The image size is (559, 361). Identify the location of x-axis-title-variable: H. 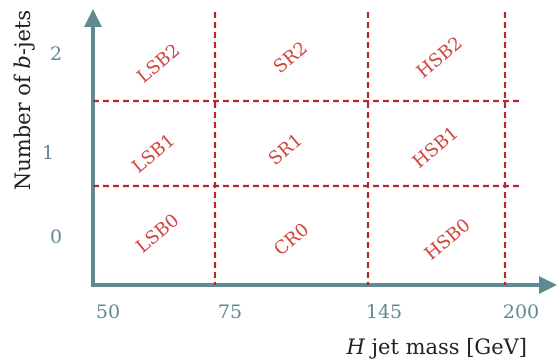
(356, 347).